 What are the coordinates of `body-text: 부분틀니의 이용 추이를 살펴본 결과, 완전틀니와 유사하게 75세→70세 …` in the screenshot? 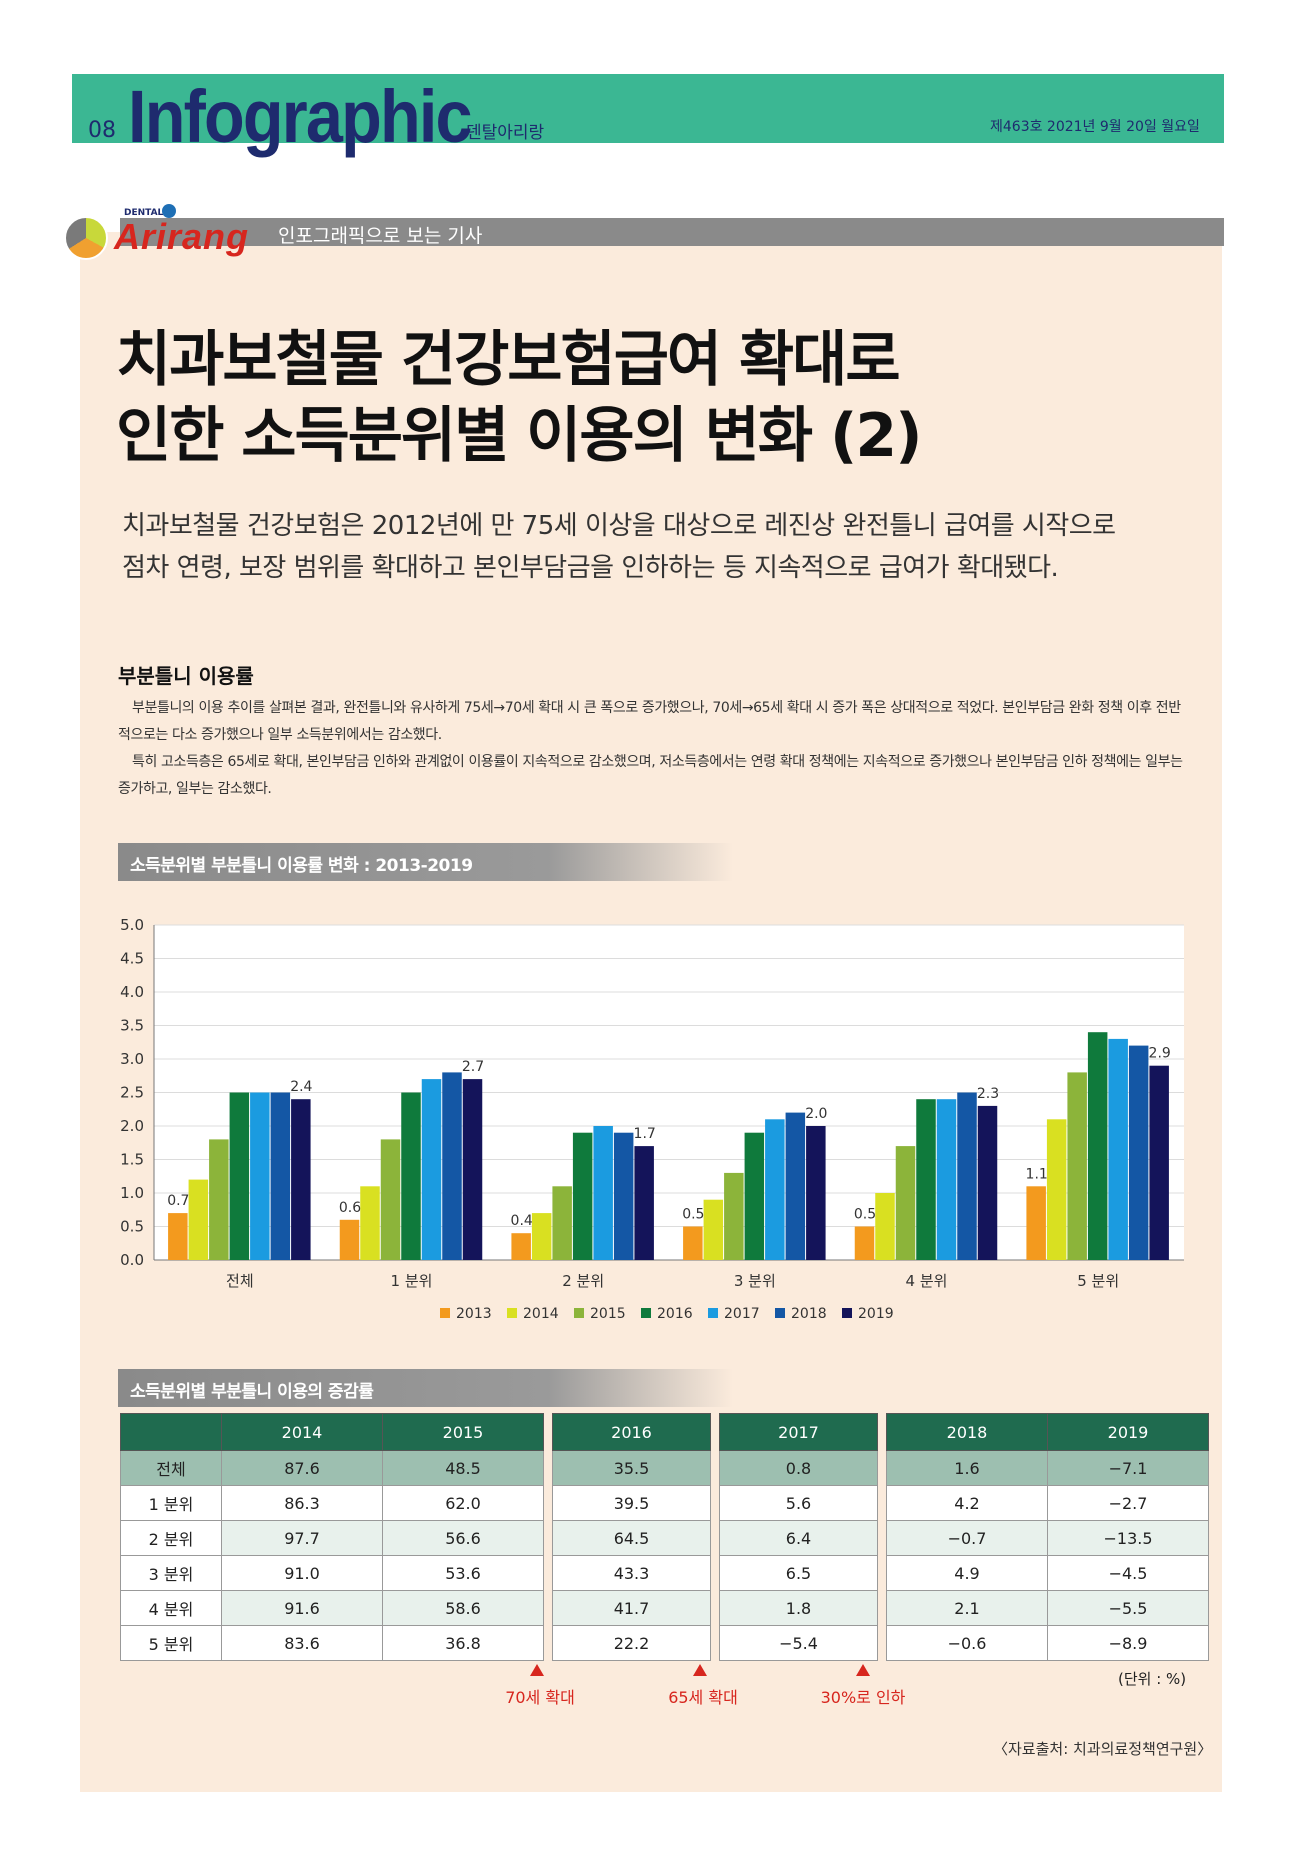 It's located at (653, 749).